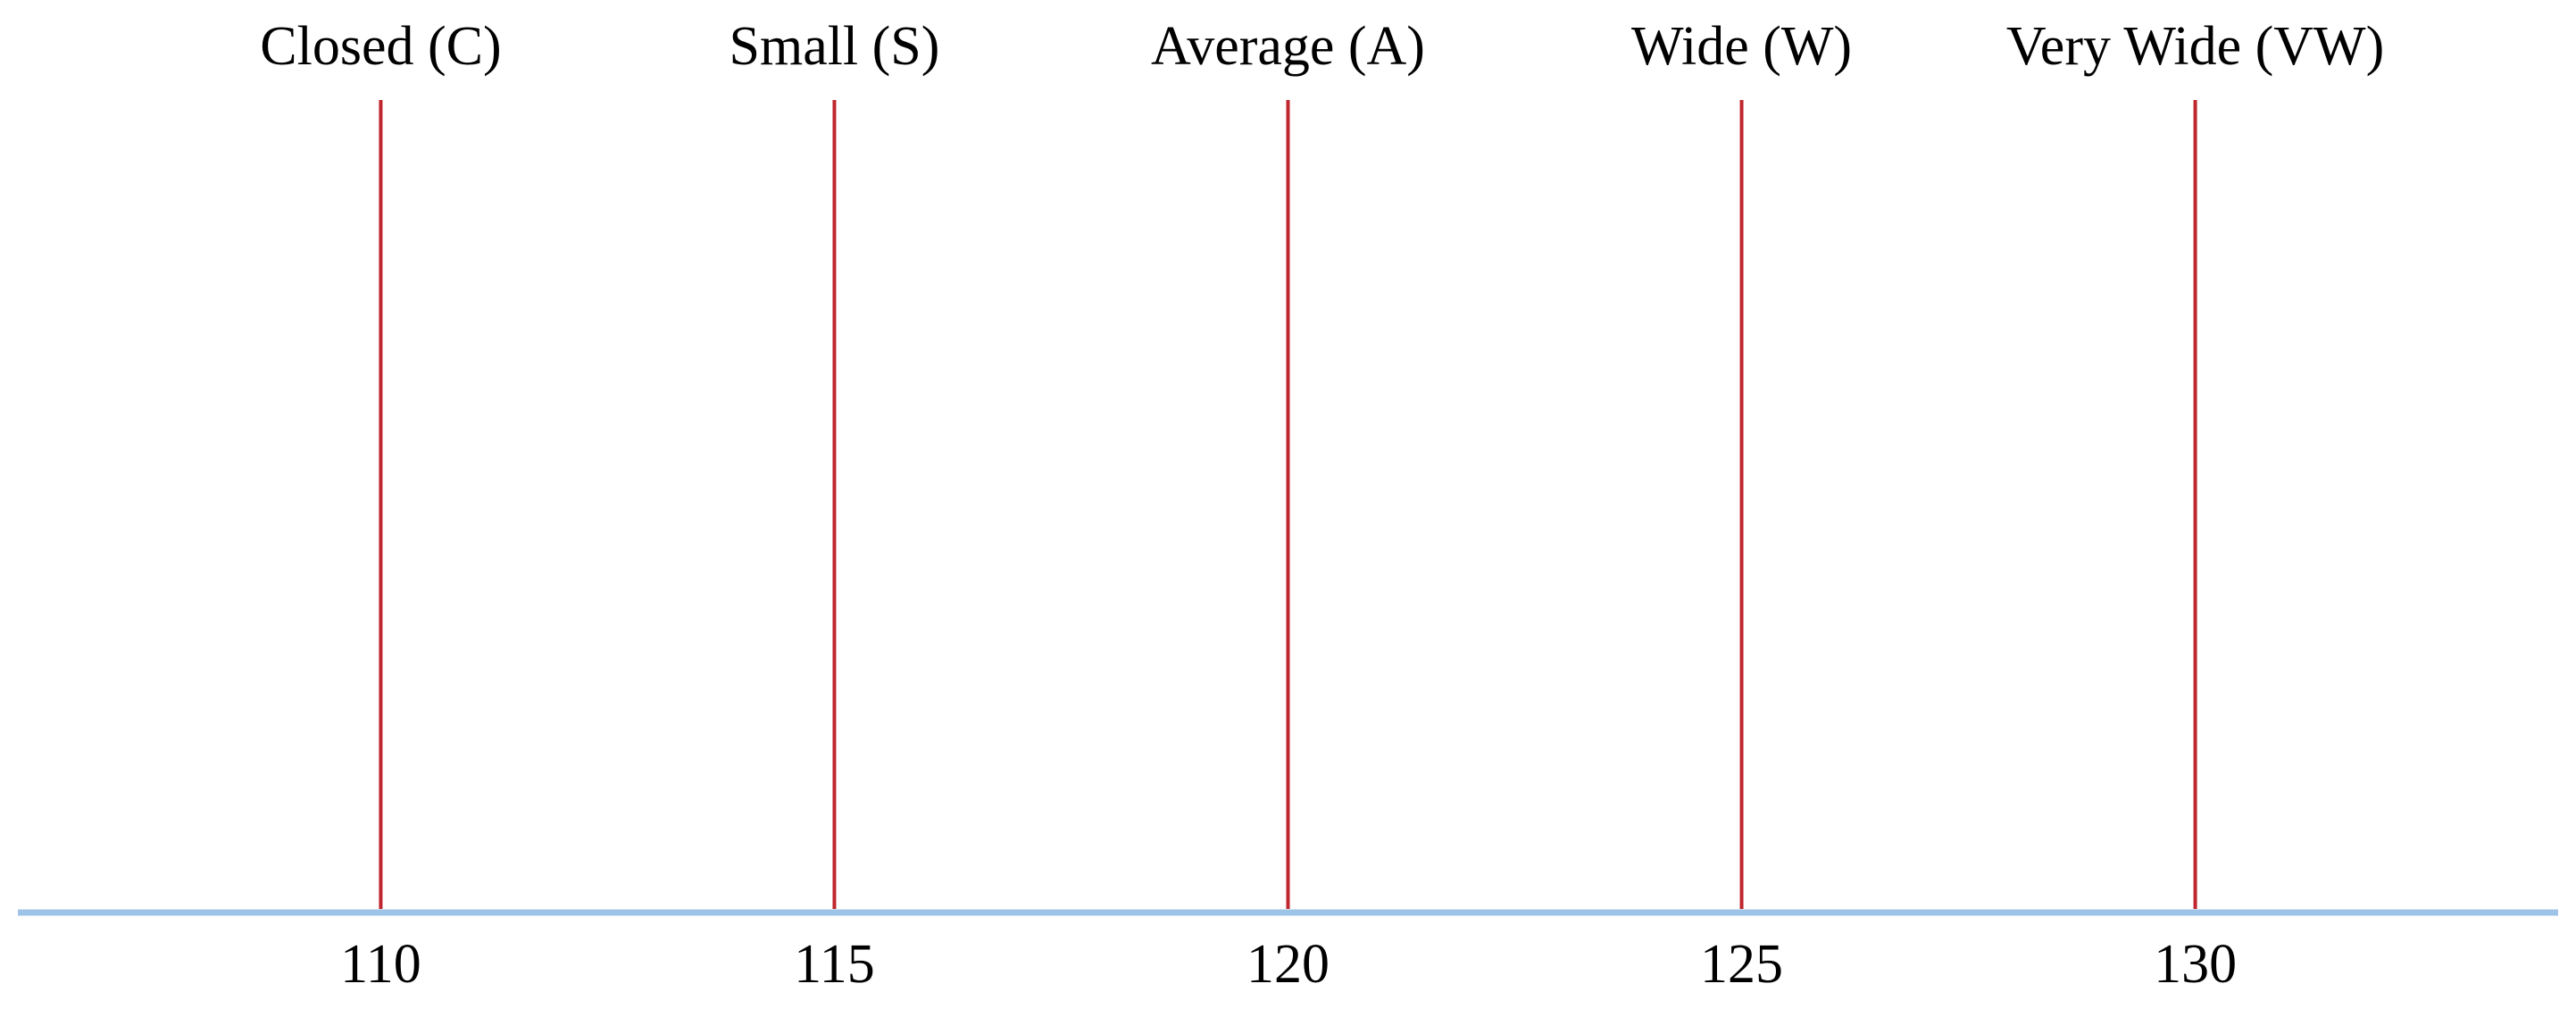  I want to click on x-tick-labels: 110 115 120 125 130, so click(1288, 965).